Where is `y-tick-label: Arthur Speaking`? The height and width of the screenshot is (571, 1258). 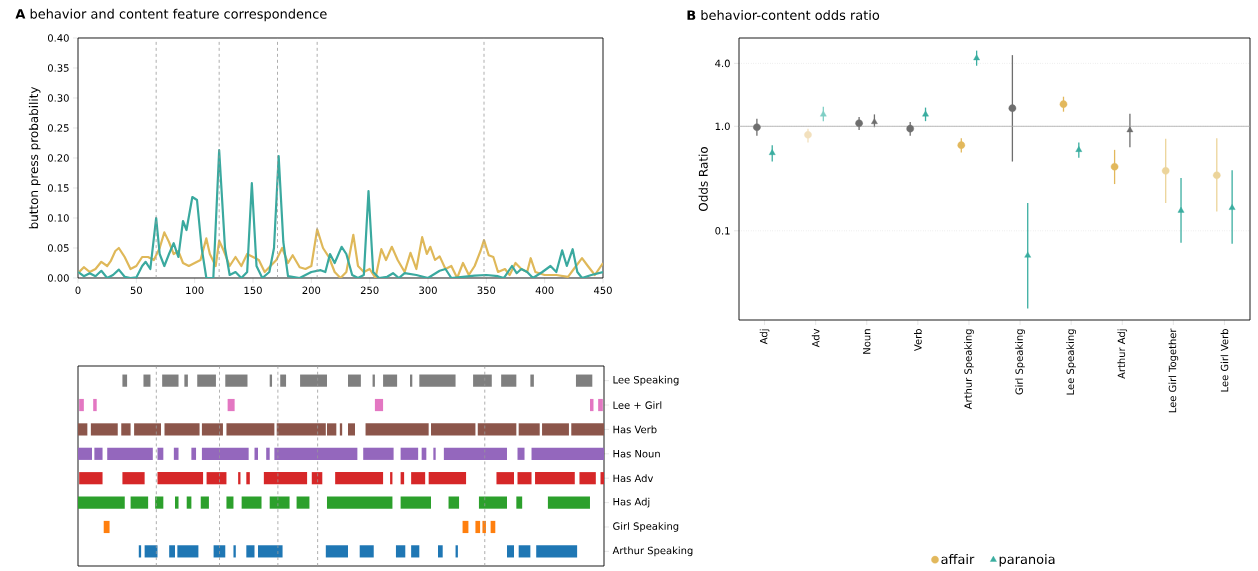 y-tick-label: Arthur Speaking is located at coordinates (652, 551).